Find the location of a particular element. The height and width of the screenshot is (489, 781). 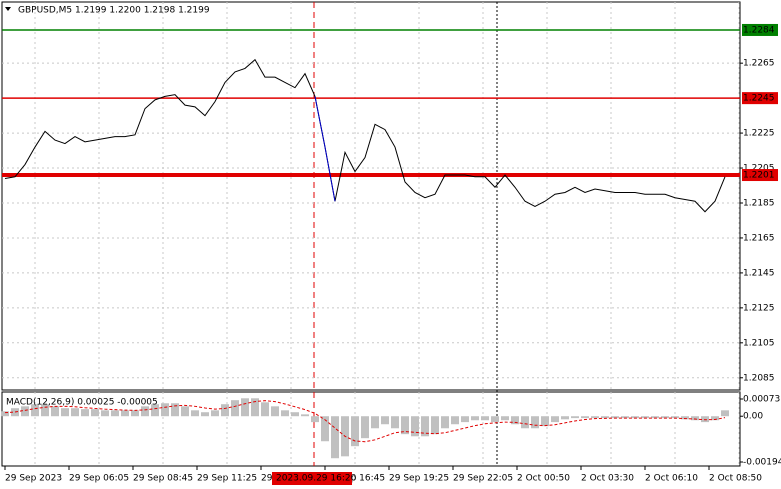

y-tick-label: 1.2165 is located at coordinates (759, 238).